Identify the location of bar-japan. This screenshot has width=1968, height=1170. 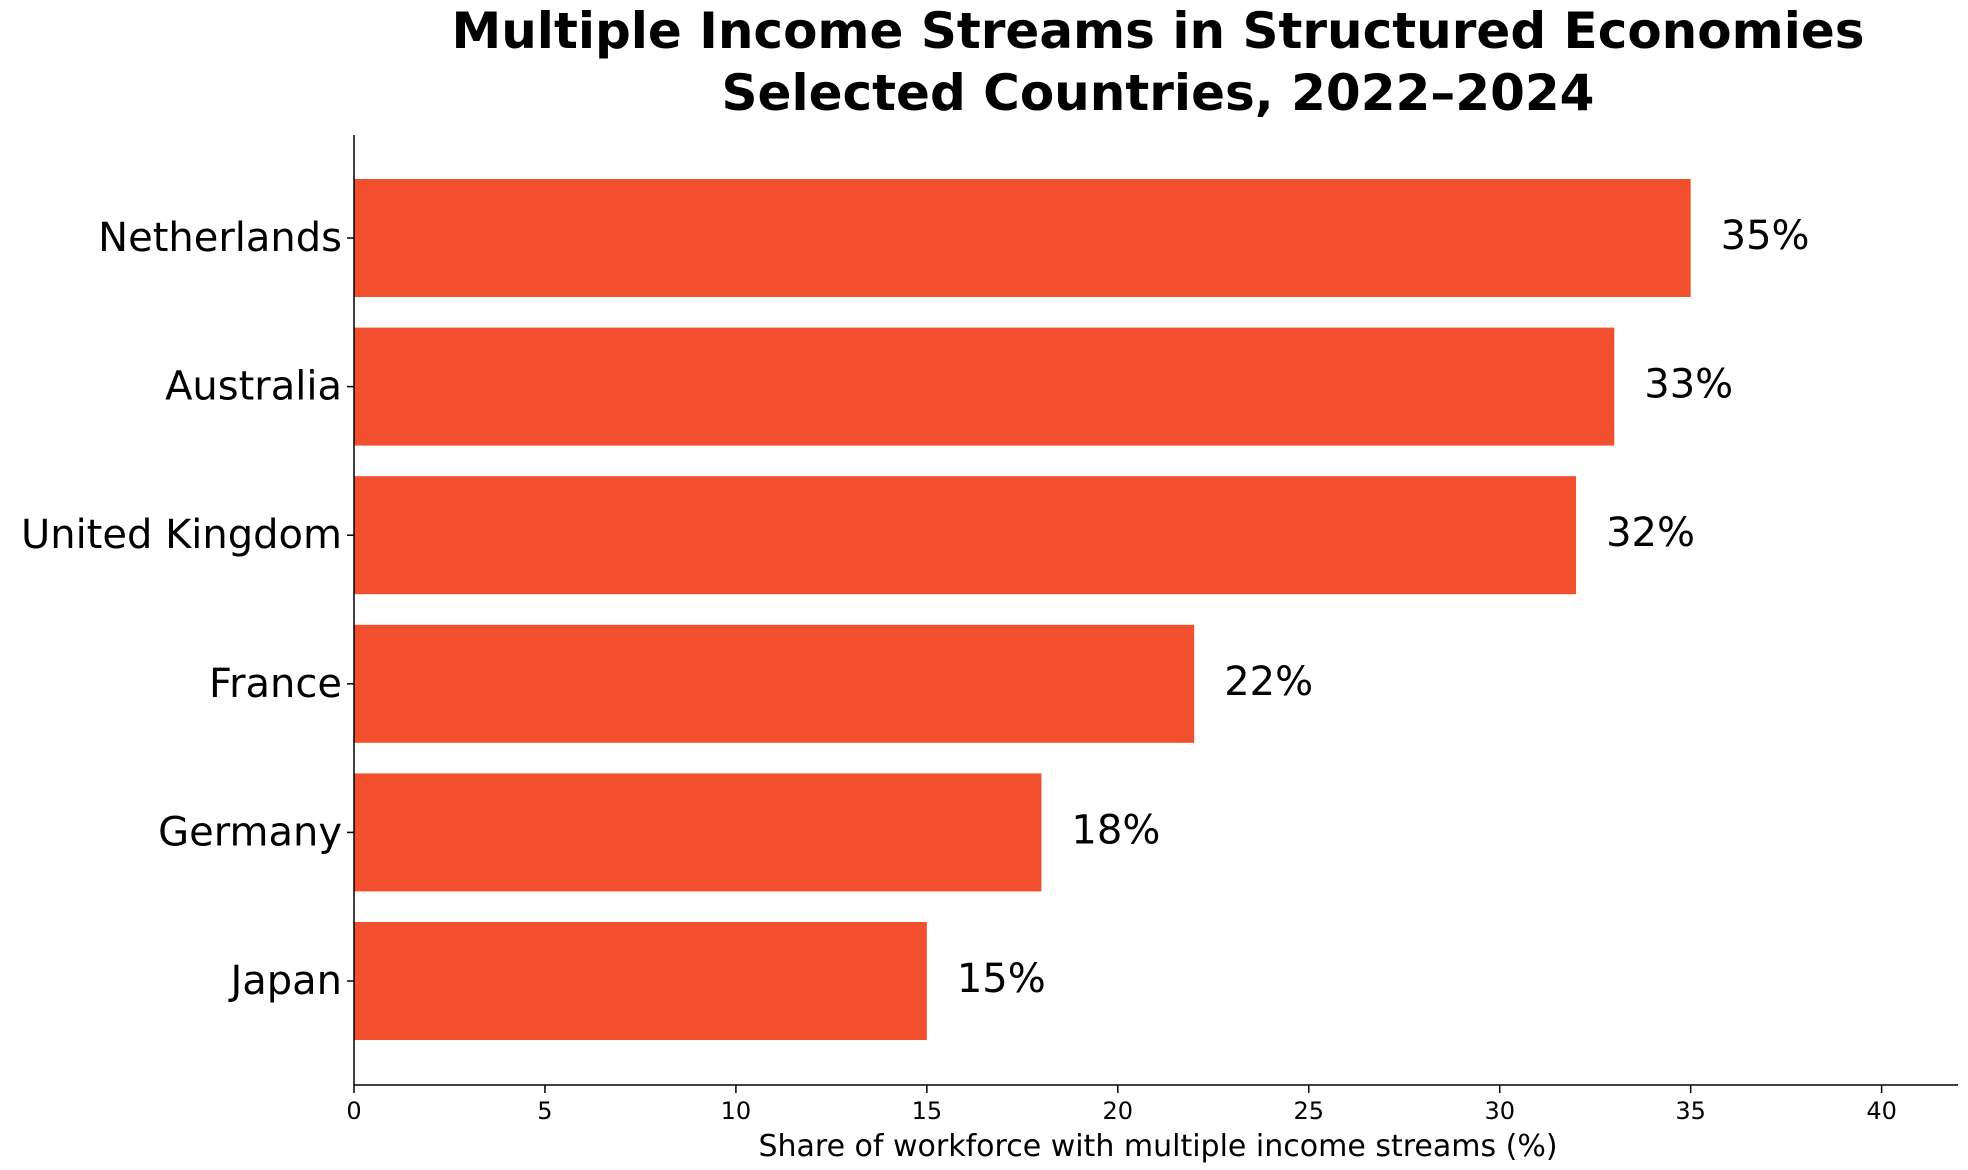
(640, 981).